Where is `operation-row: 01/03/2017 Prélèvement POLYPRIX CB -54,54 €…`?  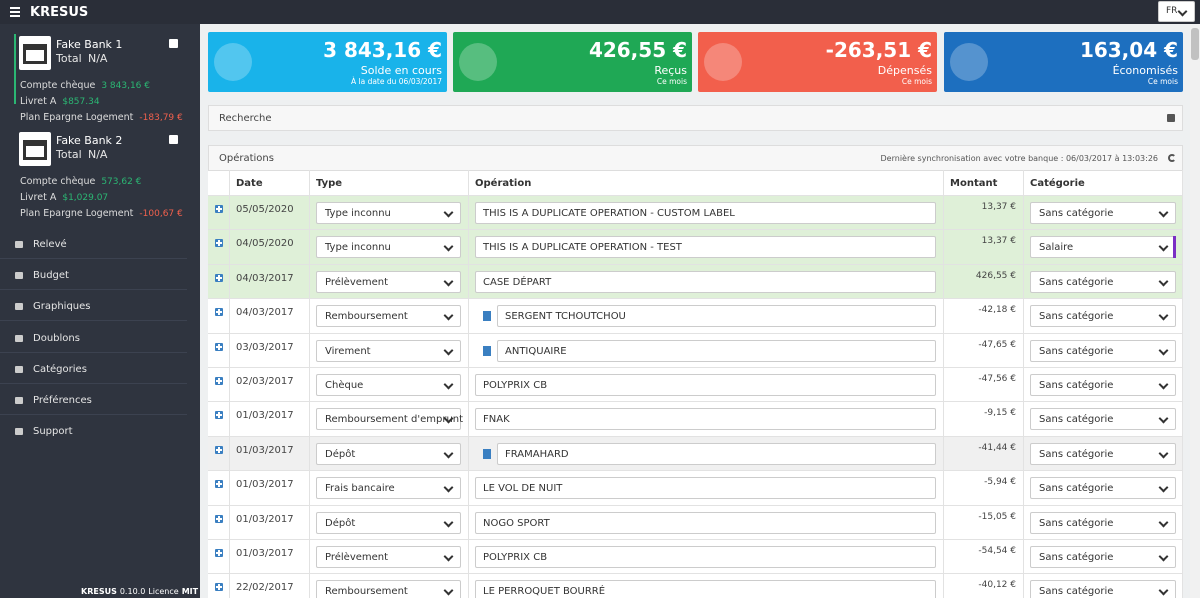
operation-row: 01/03/2017 Prélèvement POLYPRIX CB -54,54 €… is located at coordinates (695, 557).